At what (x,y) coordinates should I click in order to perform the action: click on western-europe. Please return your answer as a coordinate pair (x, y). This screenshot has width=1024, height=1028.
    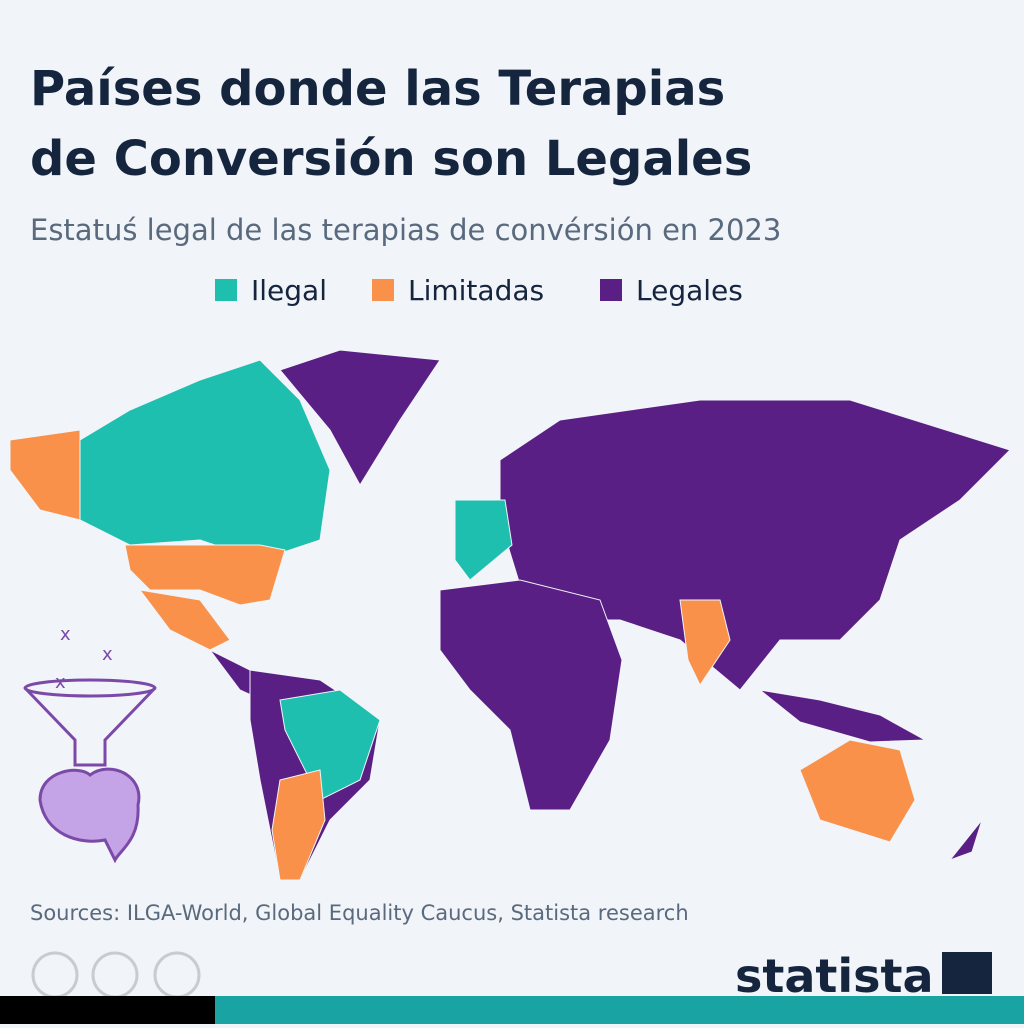
    Looking at the image, I should click on (483, 540).